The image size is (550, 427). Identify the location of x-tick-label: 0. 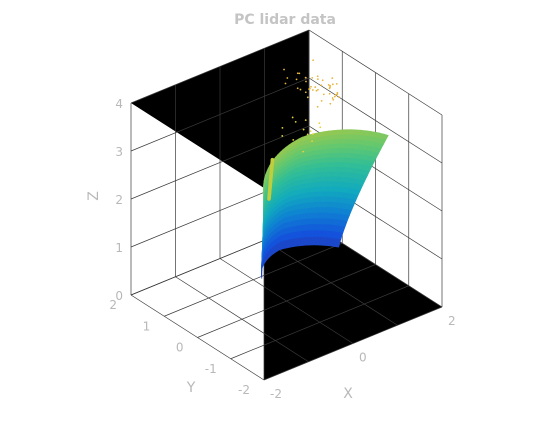
(363, 358).